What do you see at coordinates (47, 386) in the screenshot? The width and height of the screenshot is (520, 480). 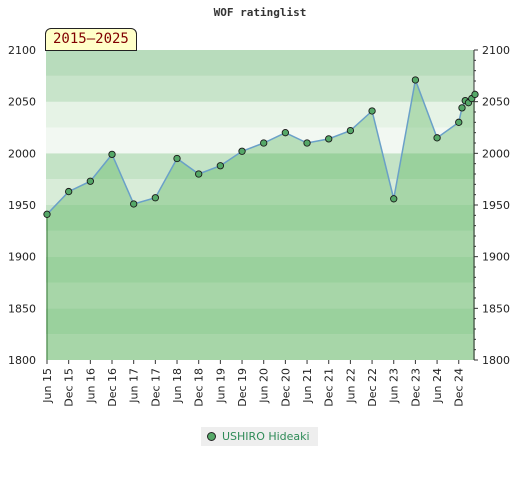 I see `x-tick-label: Jun 15` at bounding box center [47, 386].